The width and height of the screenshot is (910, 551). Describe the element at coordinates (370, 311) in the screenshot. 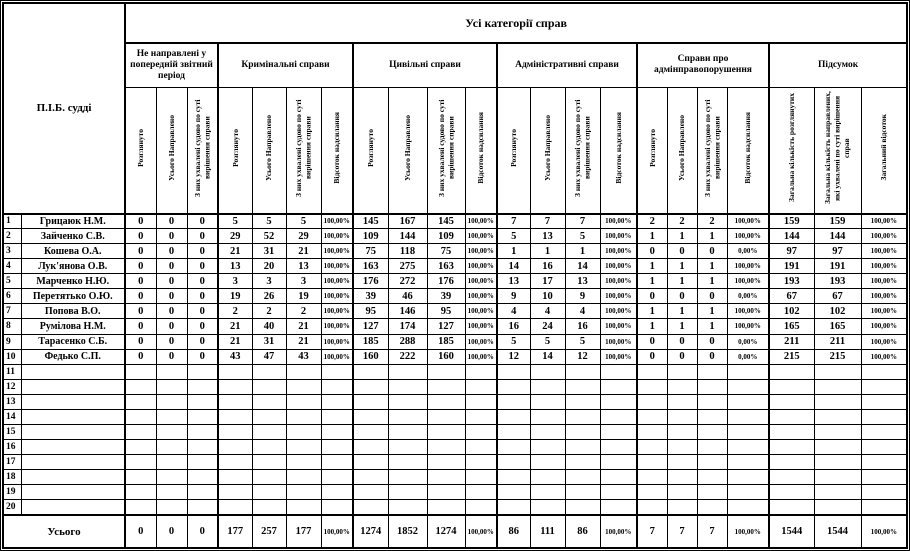

I see `value-cell: 95` at that location.